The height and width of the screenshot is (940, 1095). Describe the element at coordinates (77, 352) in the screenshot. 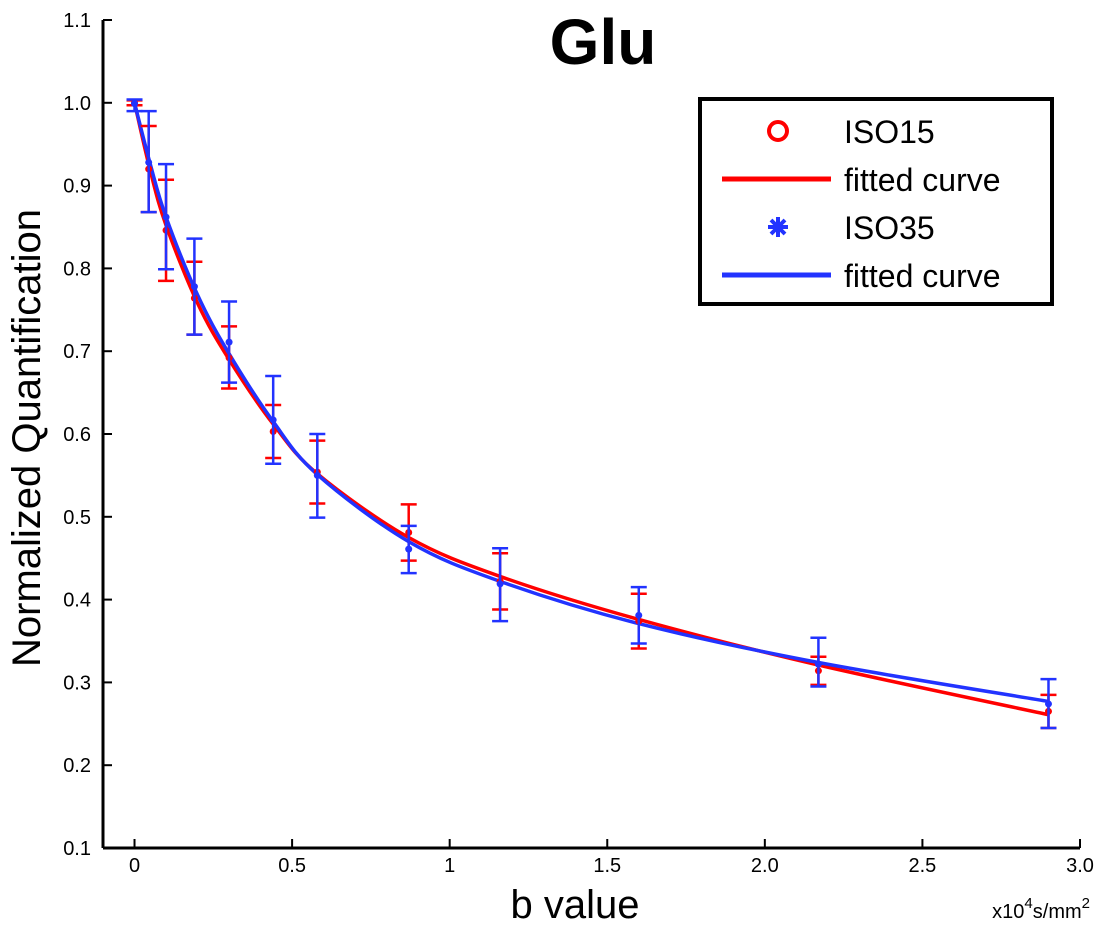

I see `y-tick-label: 0.7` at that location.